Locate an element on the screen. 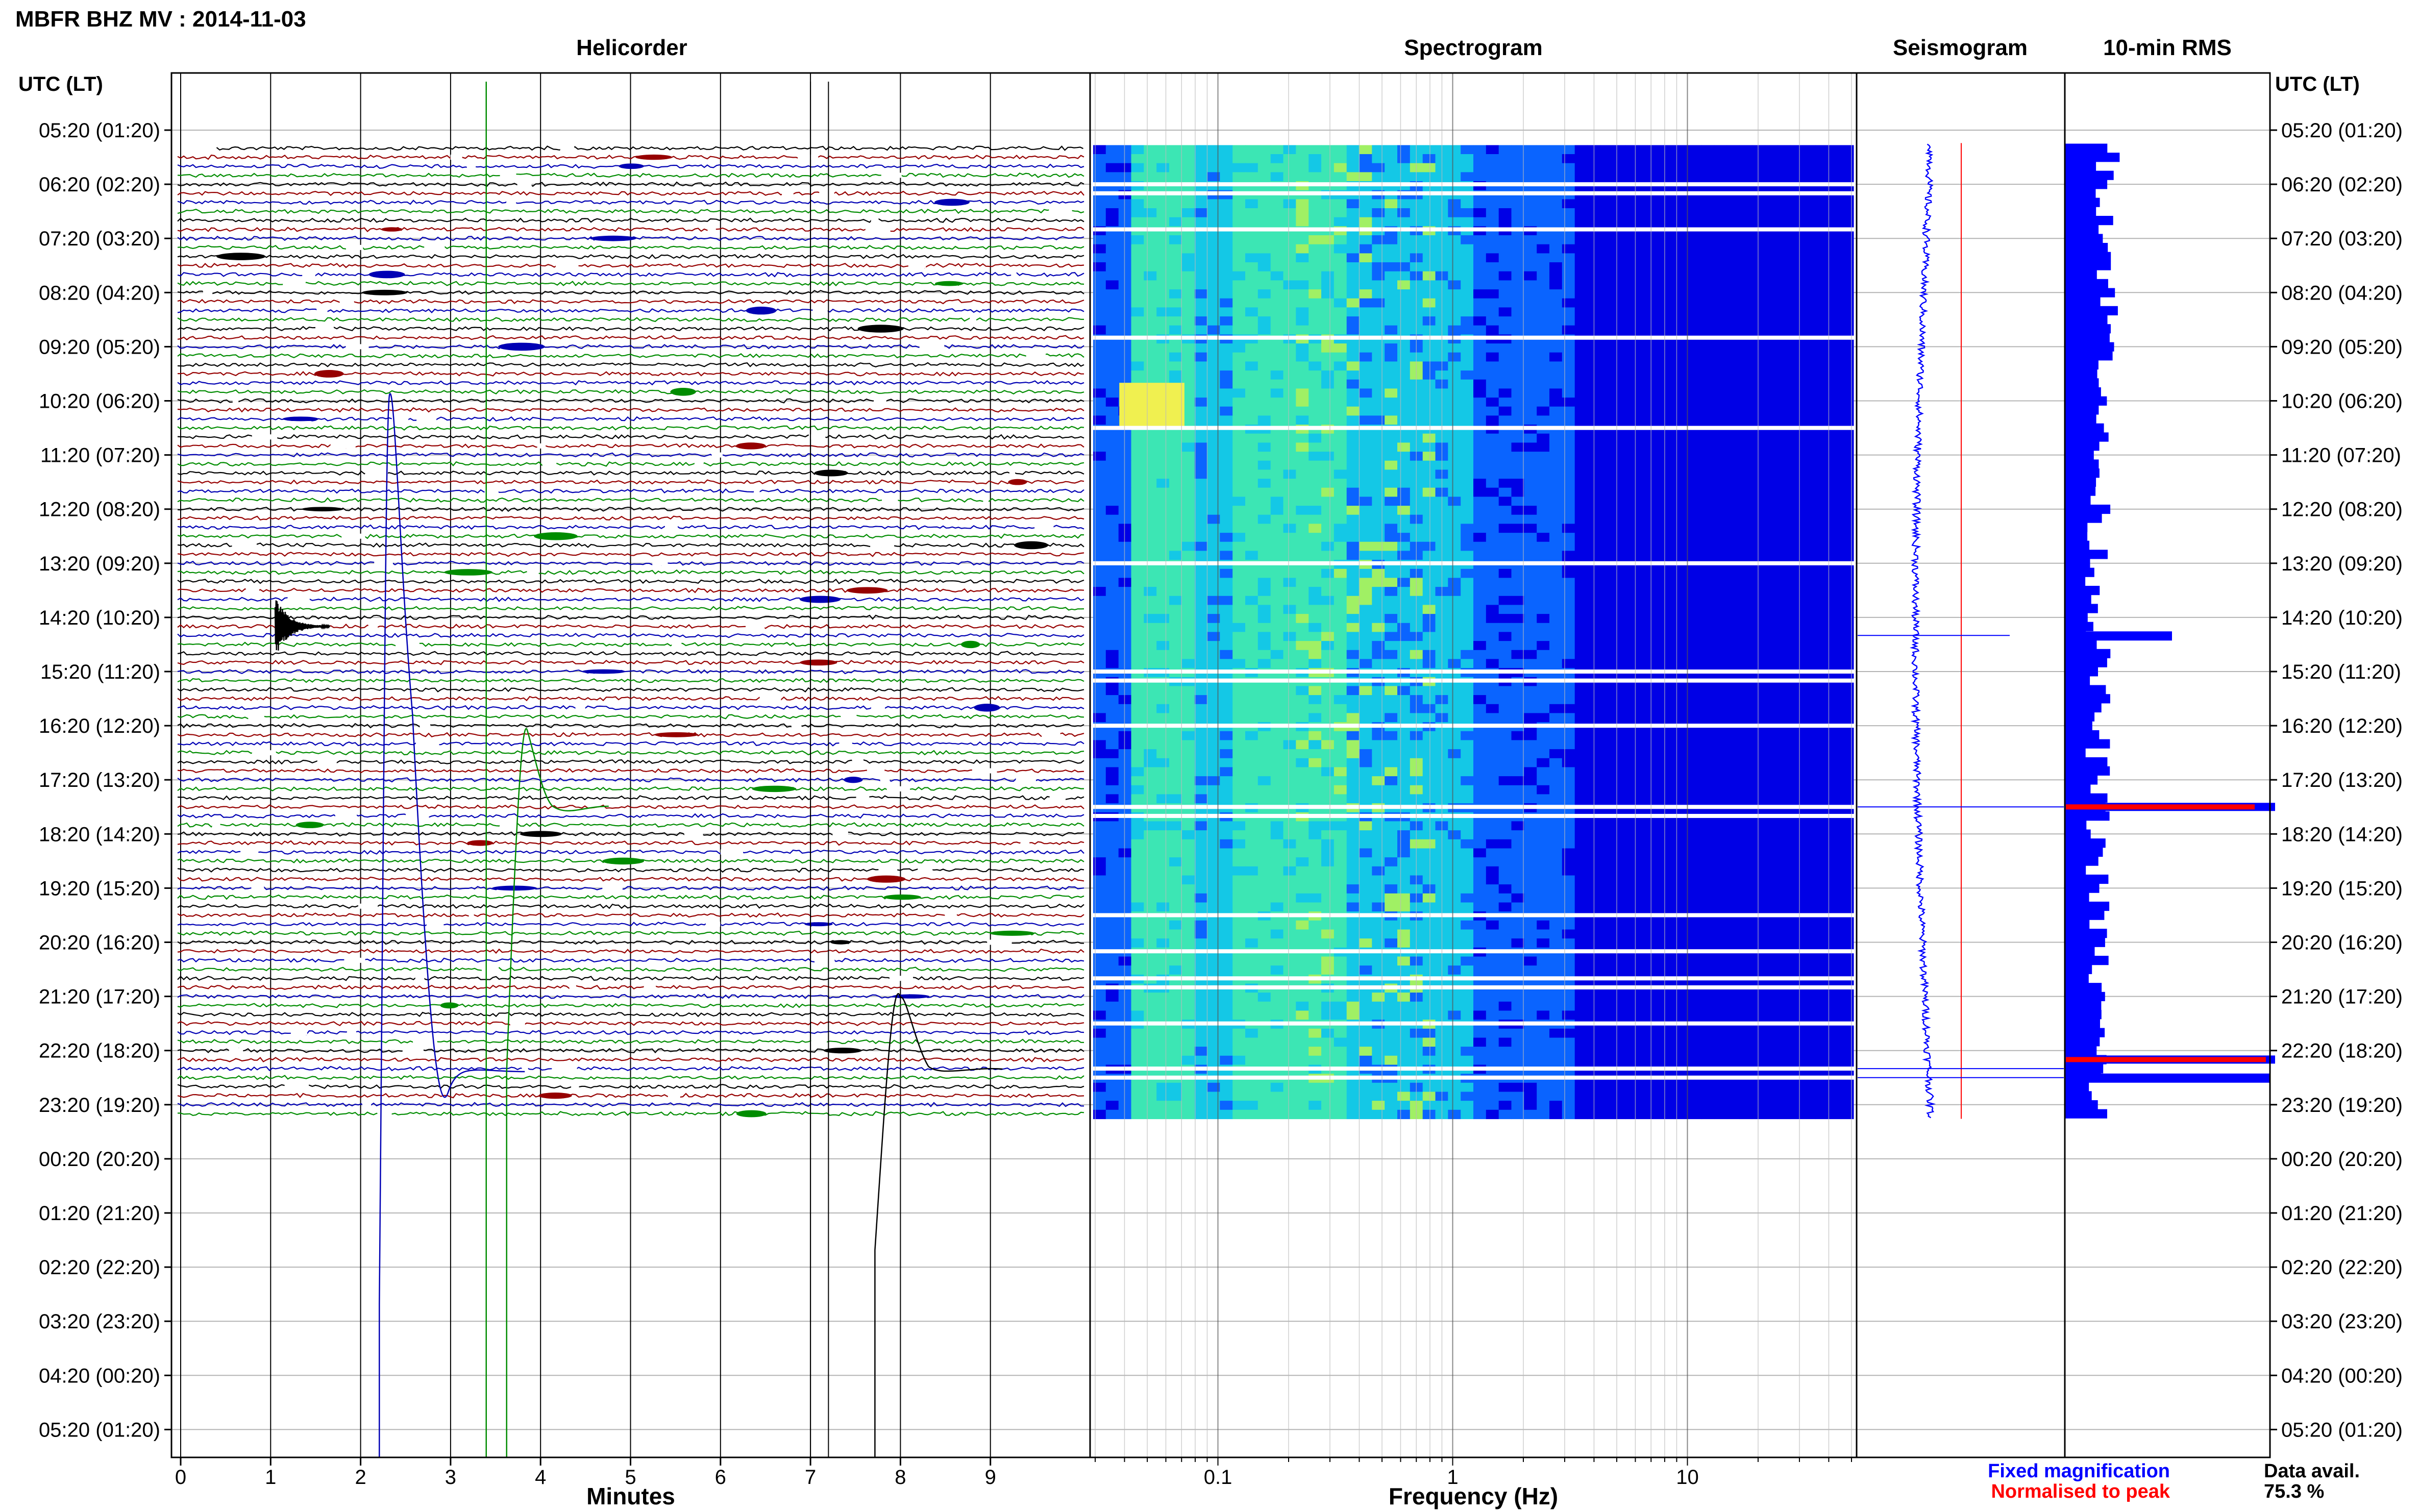 This screenshot has width=2419, height=1512. noise-burst is located at coordinates (623, 861).